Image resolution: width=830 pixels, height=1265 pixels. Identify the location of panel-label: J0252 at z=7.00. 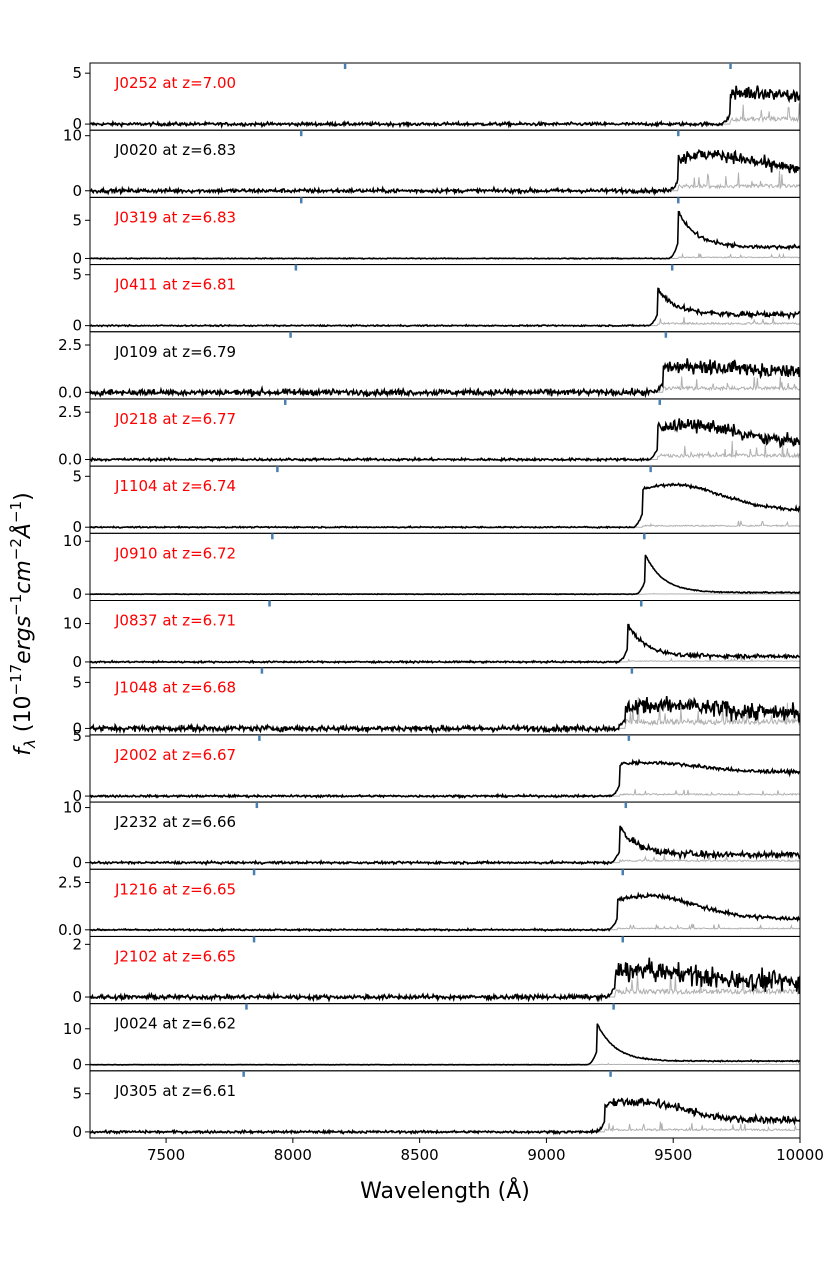
(175, 83).